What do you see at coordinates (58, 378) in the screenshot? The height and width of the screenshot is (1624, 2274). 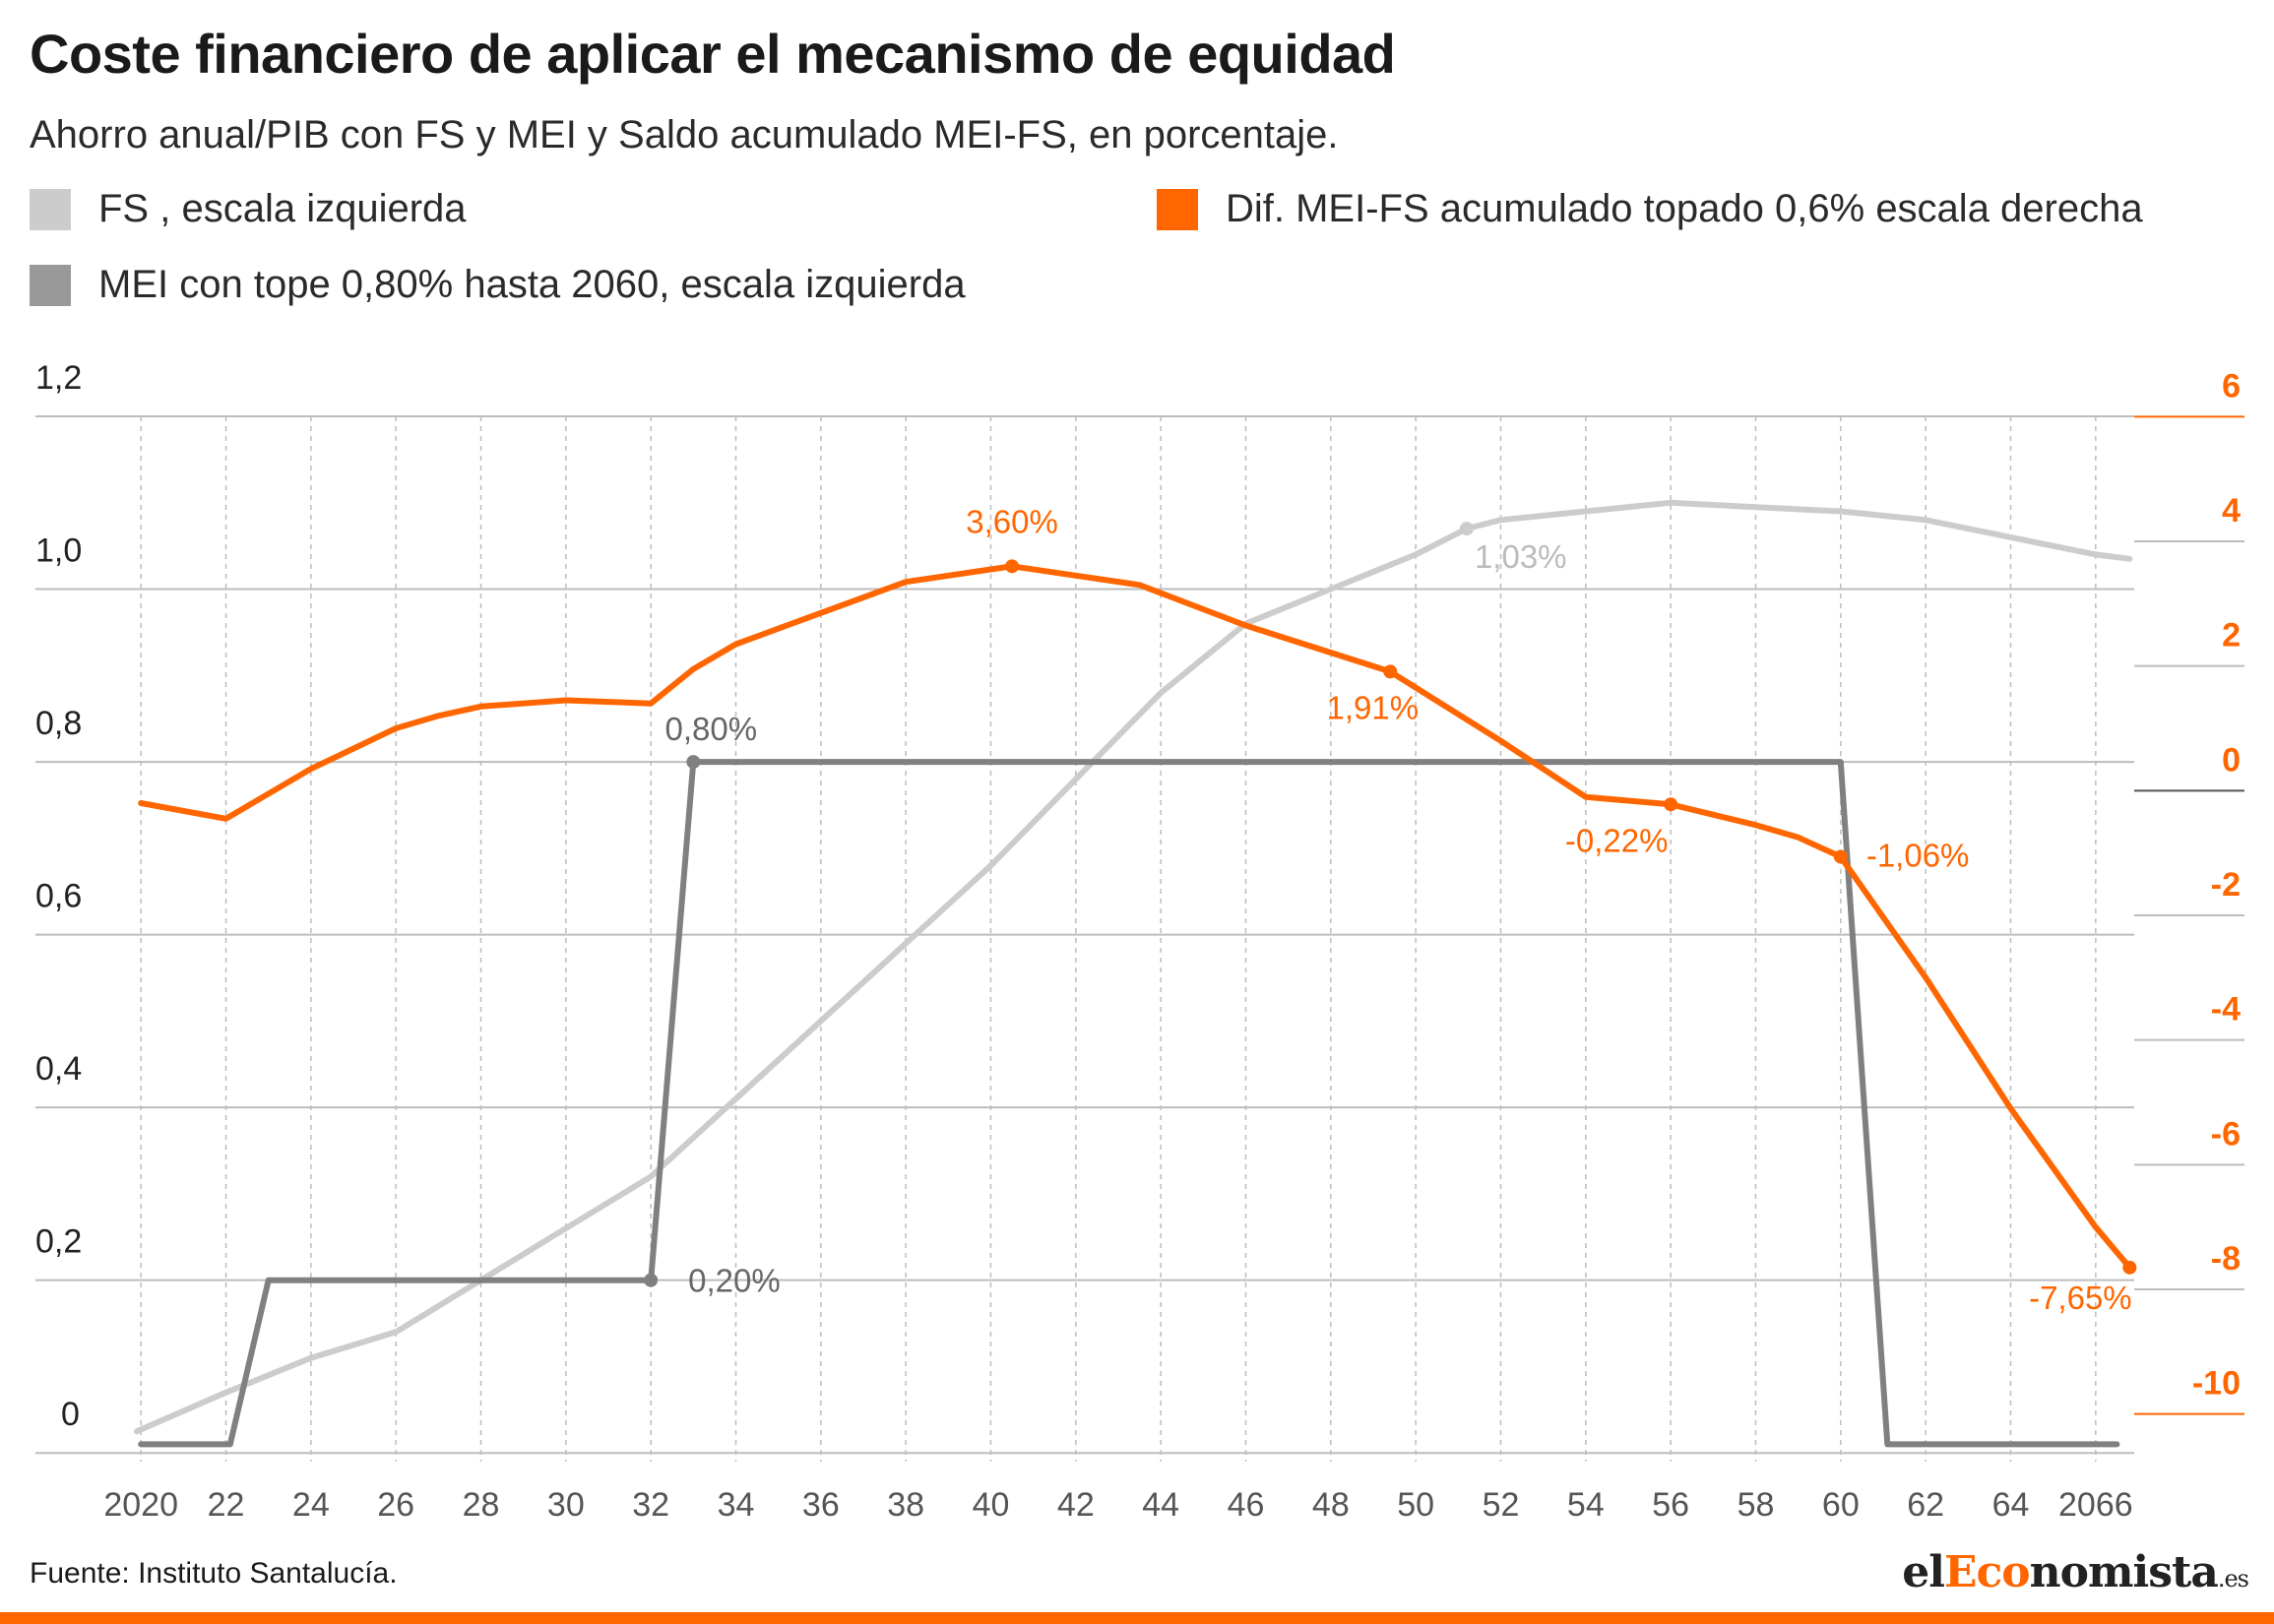 I see `y-left-tick-label: 1,2` at bounding box center [58, 378].